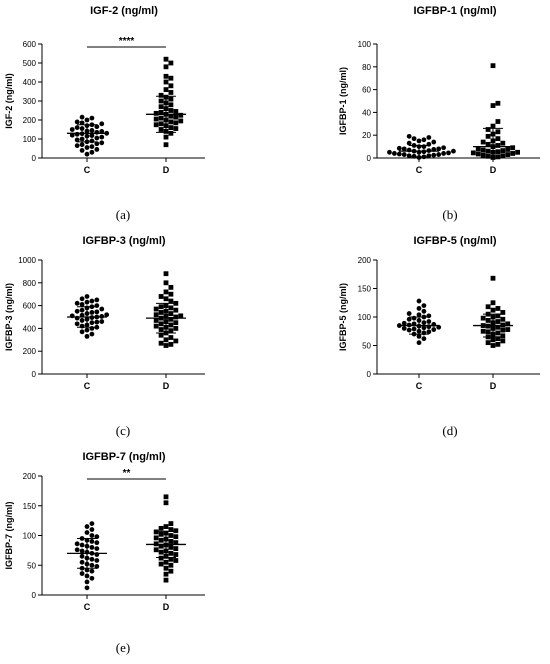 This screenshot has width=550, height=664. What do you see at coordinates (30, 44) in the screenshot?
I see `y-tick-label: 600` at bounding box center [30, 44].